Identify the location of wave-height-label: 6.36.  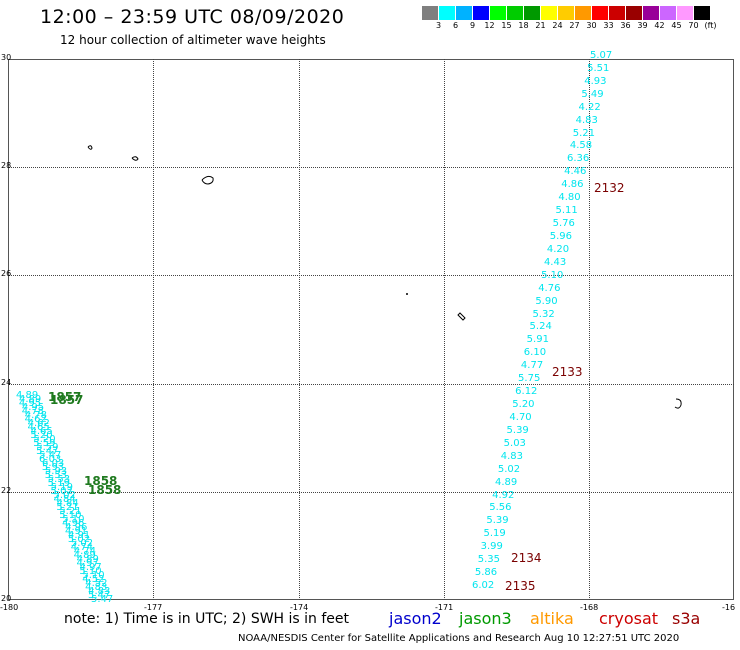
(578, 159).